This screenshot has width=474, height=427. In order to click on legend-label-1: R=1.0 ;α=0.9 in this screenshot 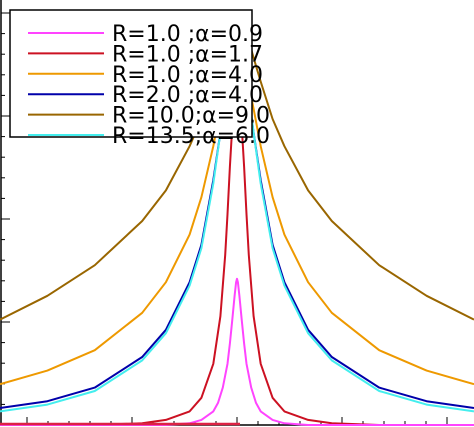, I will do `click(187, 34)`.